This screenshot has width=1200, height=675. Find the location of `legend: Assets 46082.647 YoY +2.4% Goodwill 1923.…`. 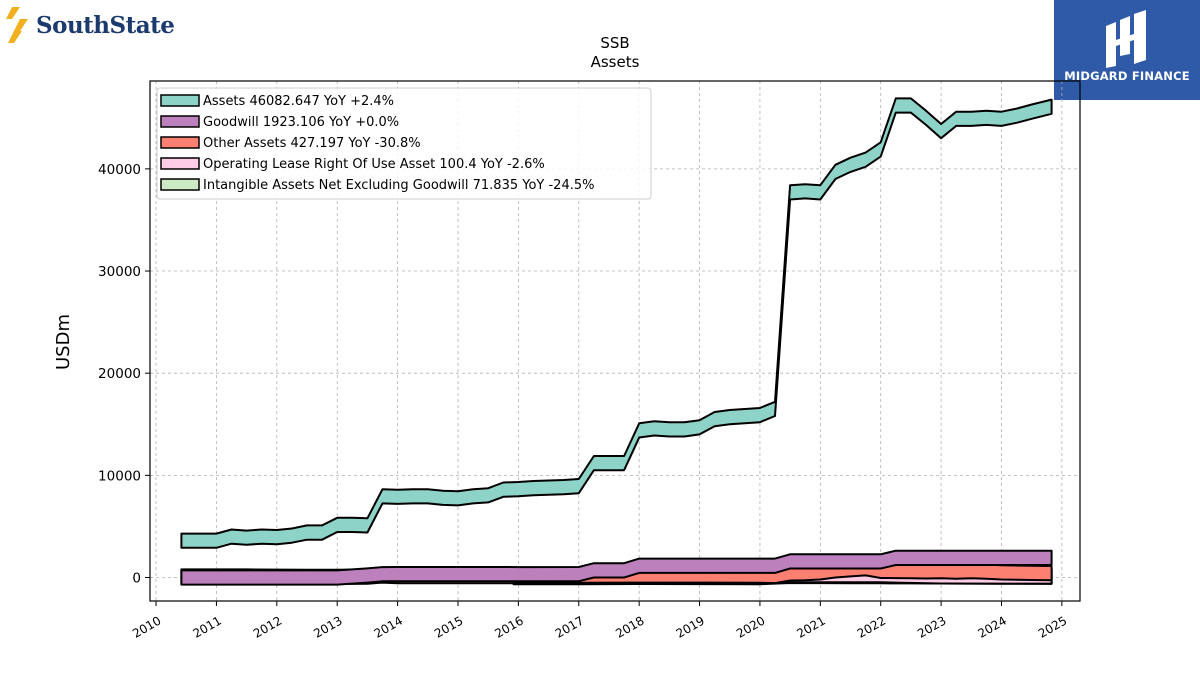

legend: Assets 46082.647 YoY +2.4% Goodwill 1923.… is located at coordinates (404, 143).